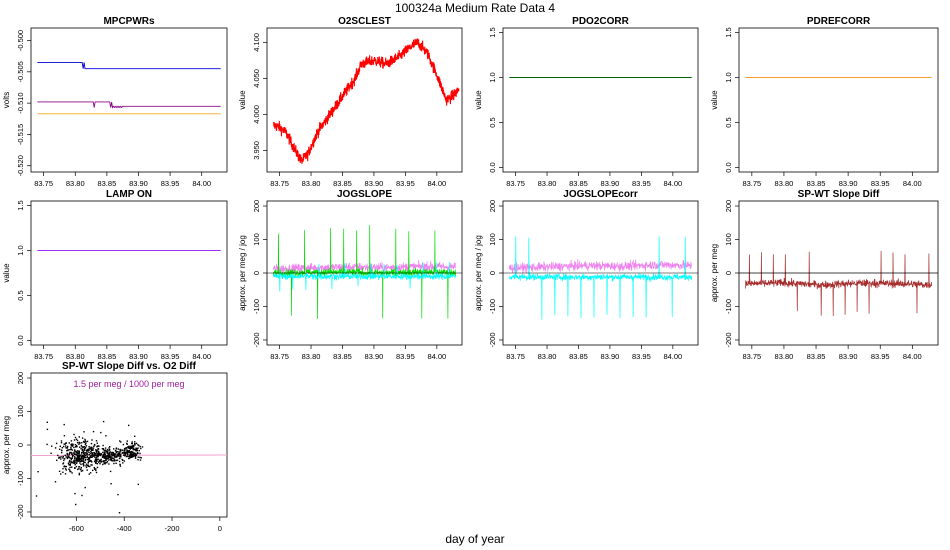 This screenshot has height=550, width=950. What do you see at coordinates (311, 183) in the screenshot?
I see `o2sclest-xtick-label: 83.80` at bounding box center [311, 183].